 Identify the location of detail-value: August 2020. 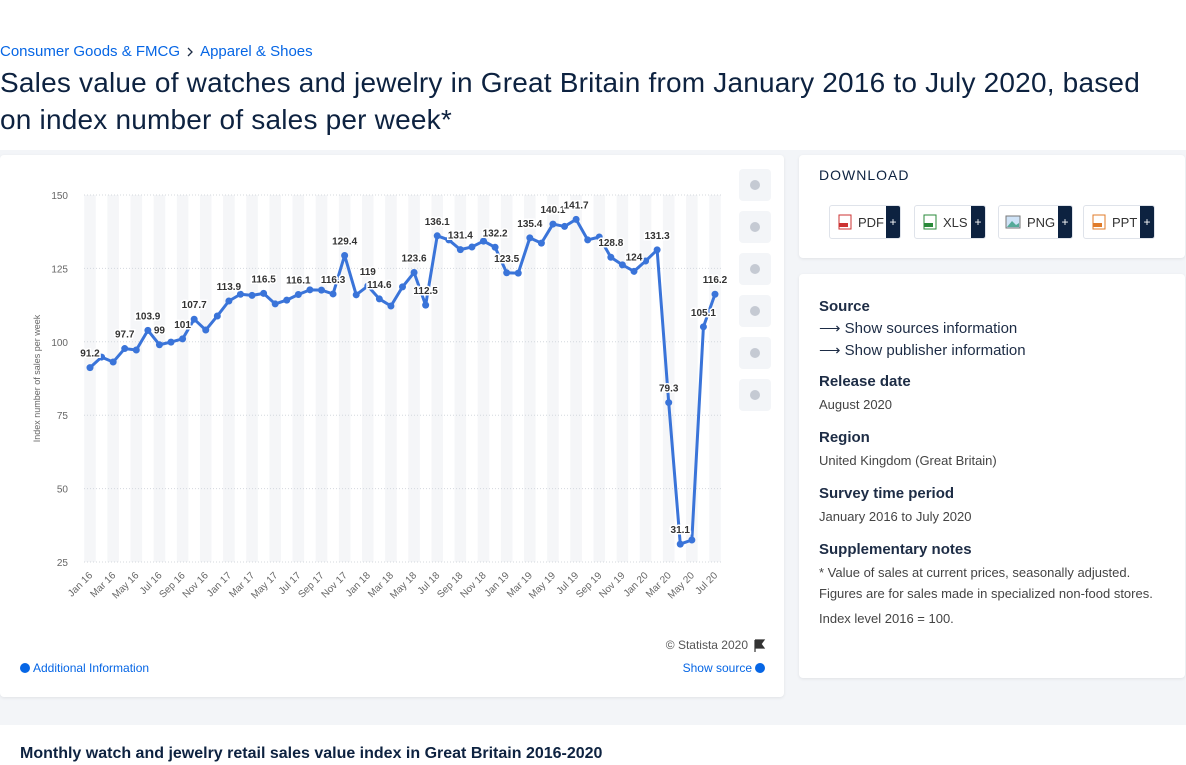
(856, 404).